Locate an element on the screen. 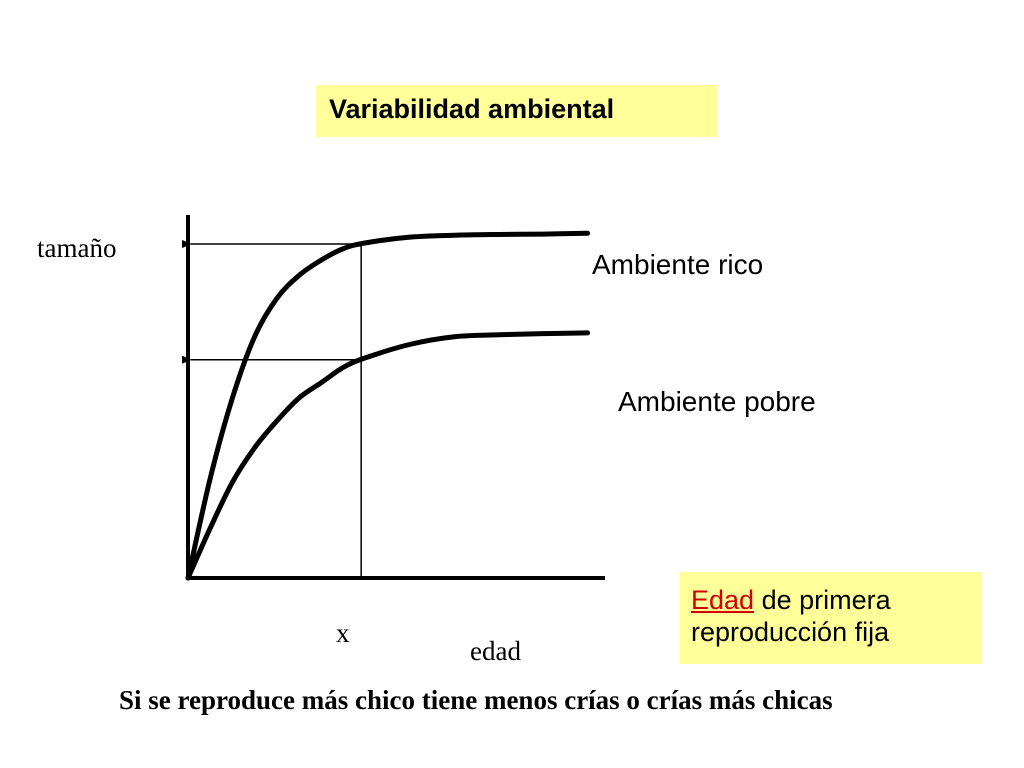 This screenshot has height=768, width=1024. chart-title: Variabilidad ambiental is located at coordinates (516, 111).